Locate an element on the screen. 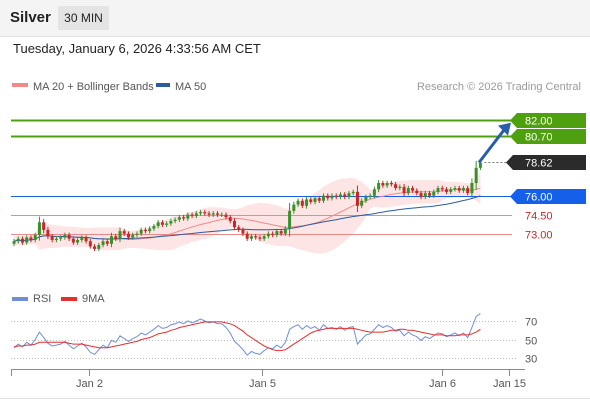 This screenshot has height=400, width=590. rsi-level-70-label: 70 is located at coordinates (531, 323).